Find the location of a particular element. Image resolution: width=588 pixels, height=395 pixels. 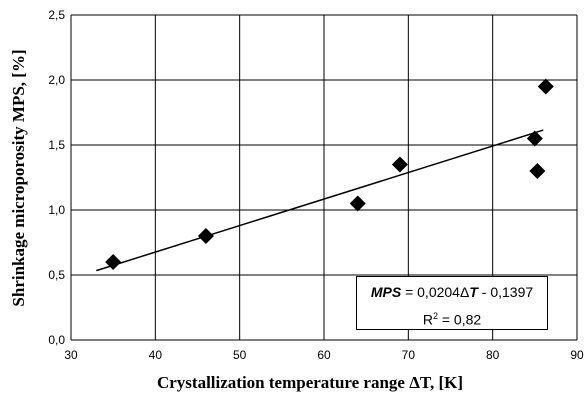

y-tick-label: 0,0 is located at coordinates (56, 340).